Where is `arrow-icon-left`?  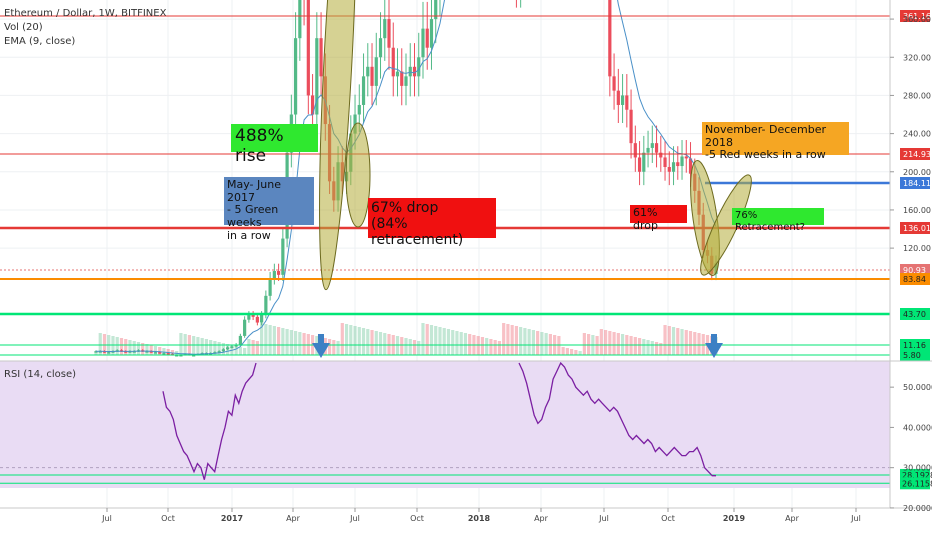 arrow-icon-left is located at coordinates (321, 346).